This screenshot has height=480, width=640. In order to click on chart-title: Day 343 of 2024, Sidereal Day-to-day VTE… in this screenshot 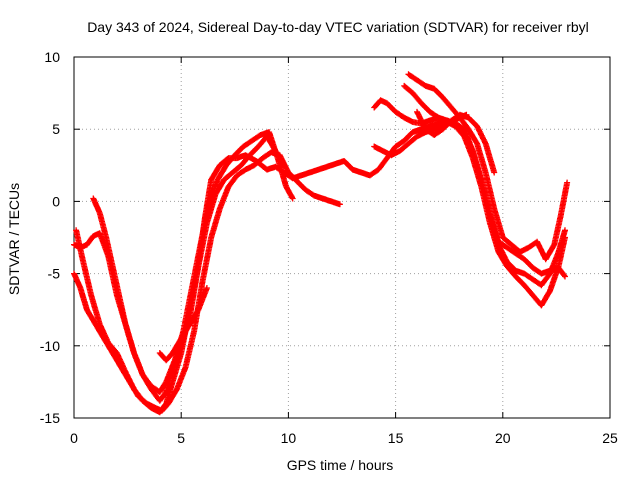, I will do `click(338, 27)`.